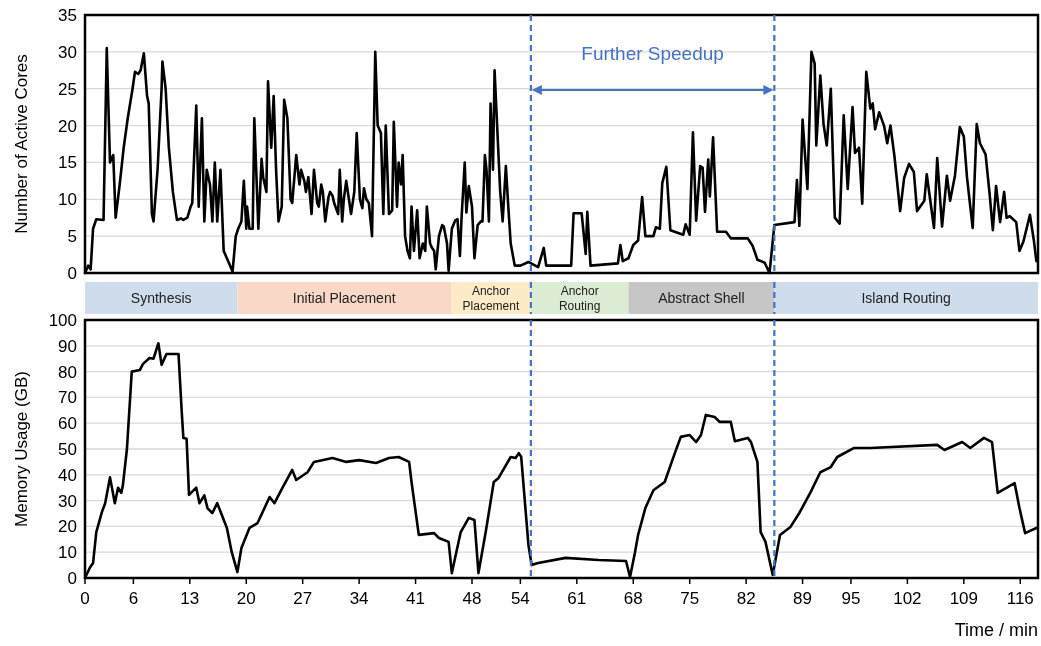 This screenshot has height=646, width=1041. What do you see at coordinates (633, 598) in the screenshot?
I see `x-tick-label: 68` at bounding box center [633, 598].